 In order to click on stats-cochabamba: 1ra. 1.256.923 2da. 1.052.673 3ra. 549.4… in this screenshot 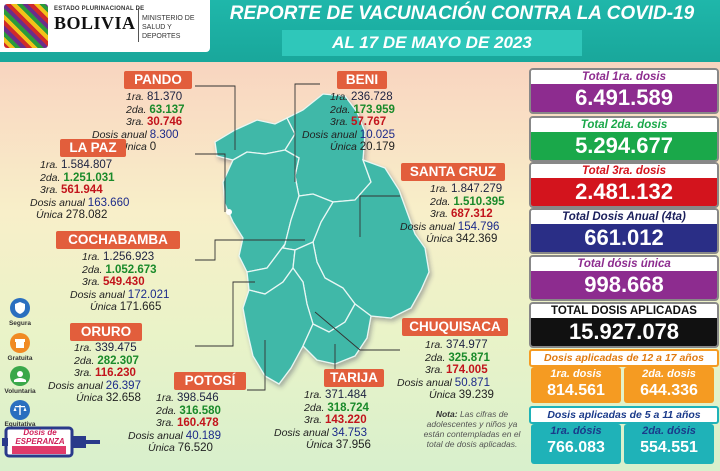, I will do `click(120, 282)`.